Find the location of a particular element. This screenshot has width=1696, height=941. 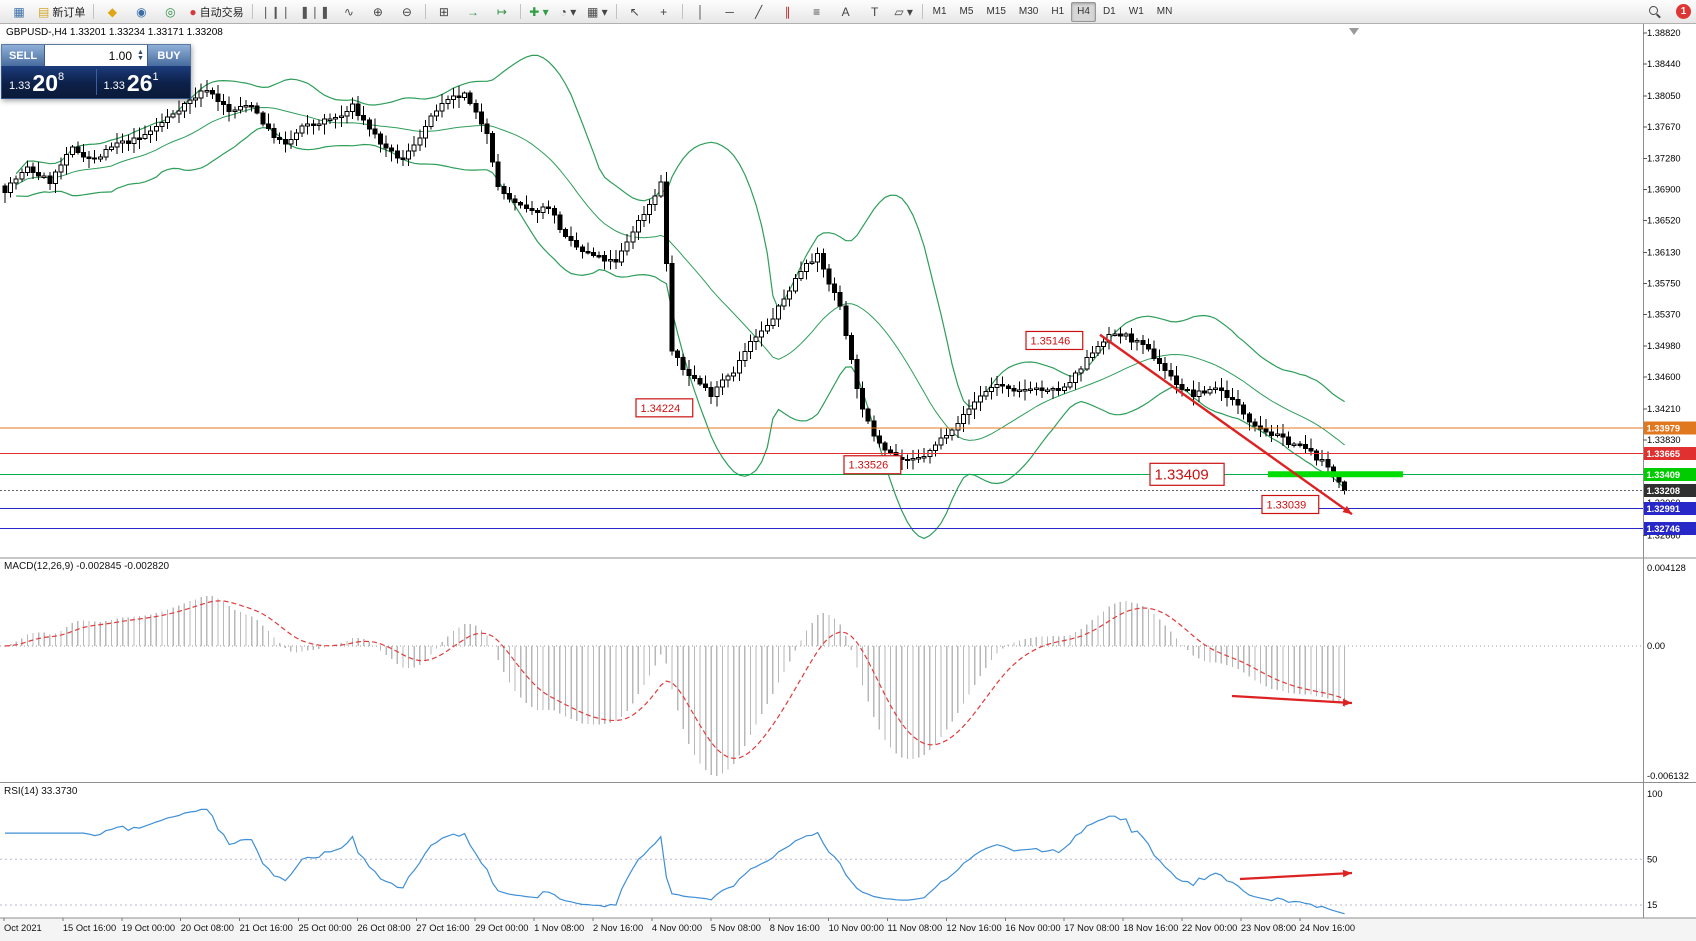

volume-input: 1.00 ▲ ▼ is located at coordinates (96, 55).